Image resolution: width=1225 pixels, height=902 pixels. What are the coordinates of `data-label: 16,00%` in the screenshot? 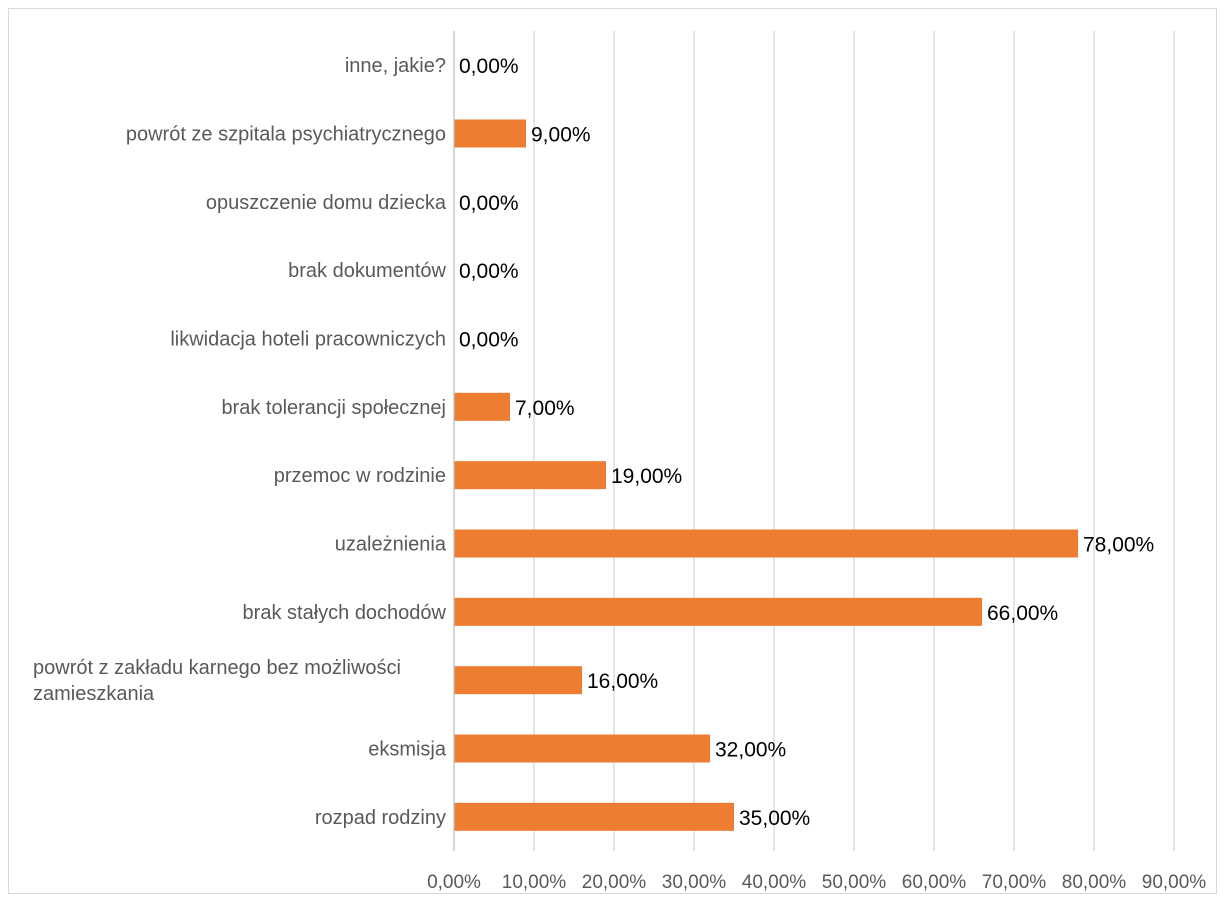 It's located at (622, 681).